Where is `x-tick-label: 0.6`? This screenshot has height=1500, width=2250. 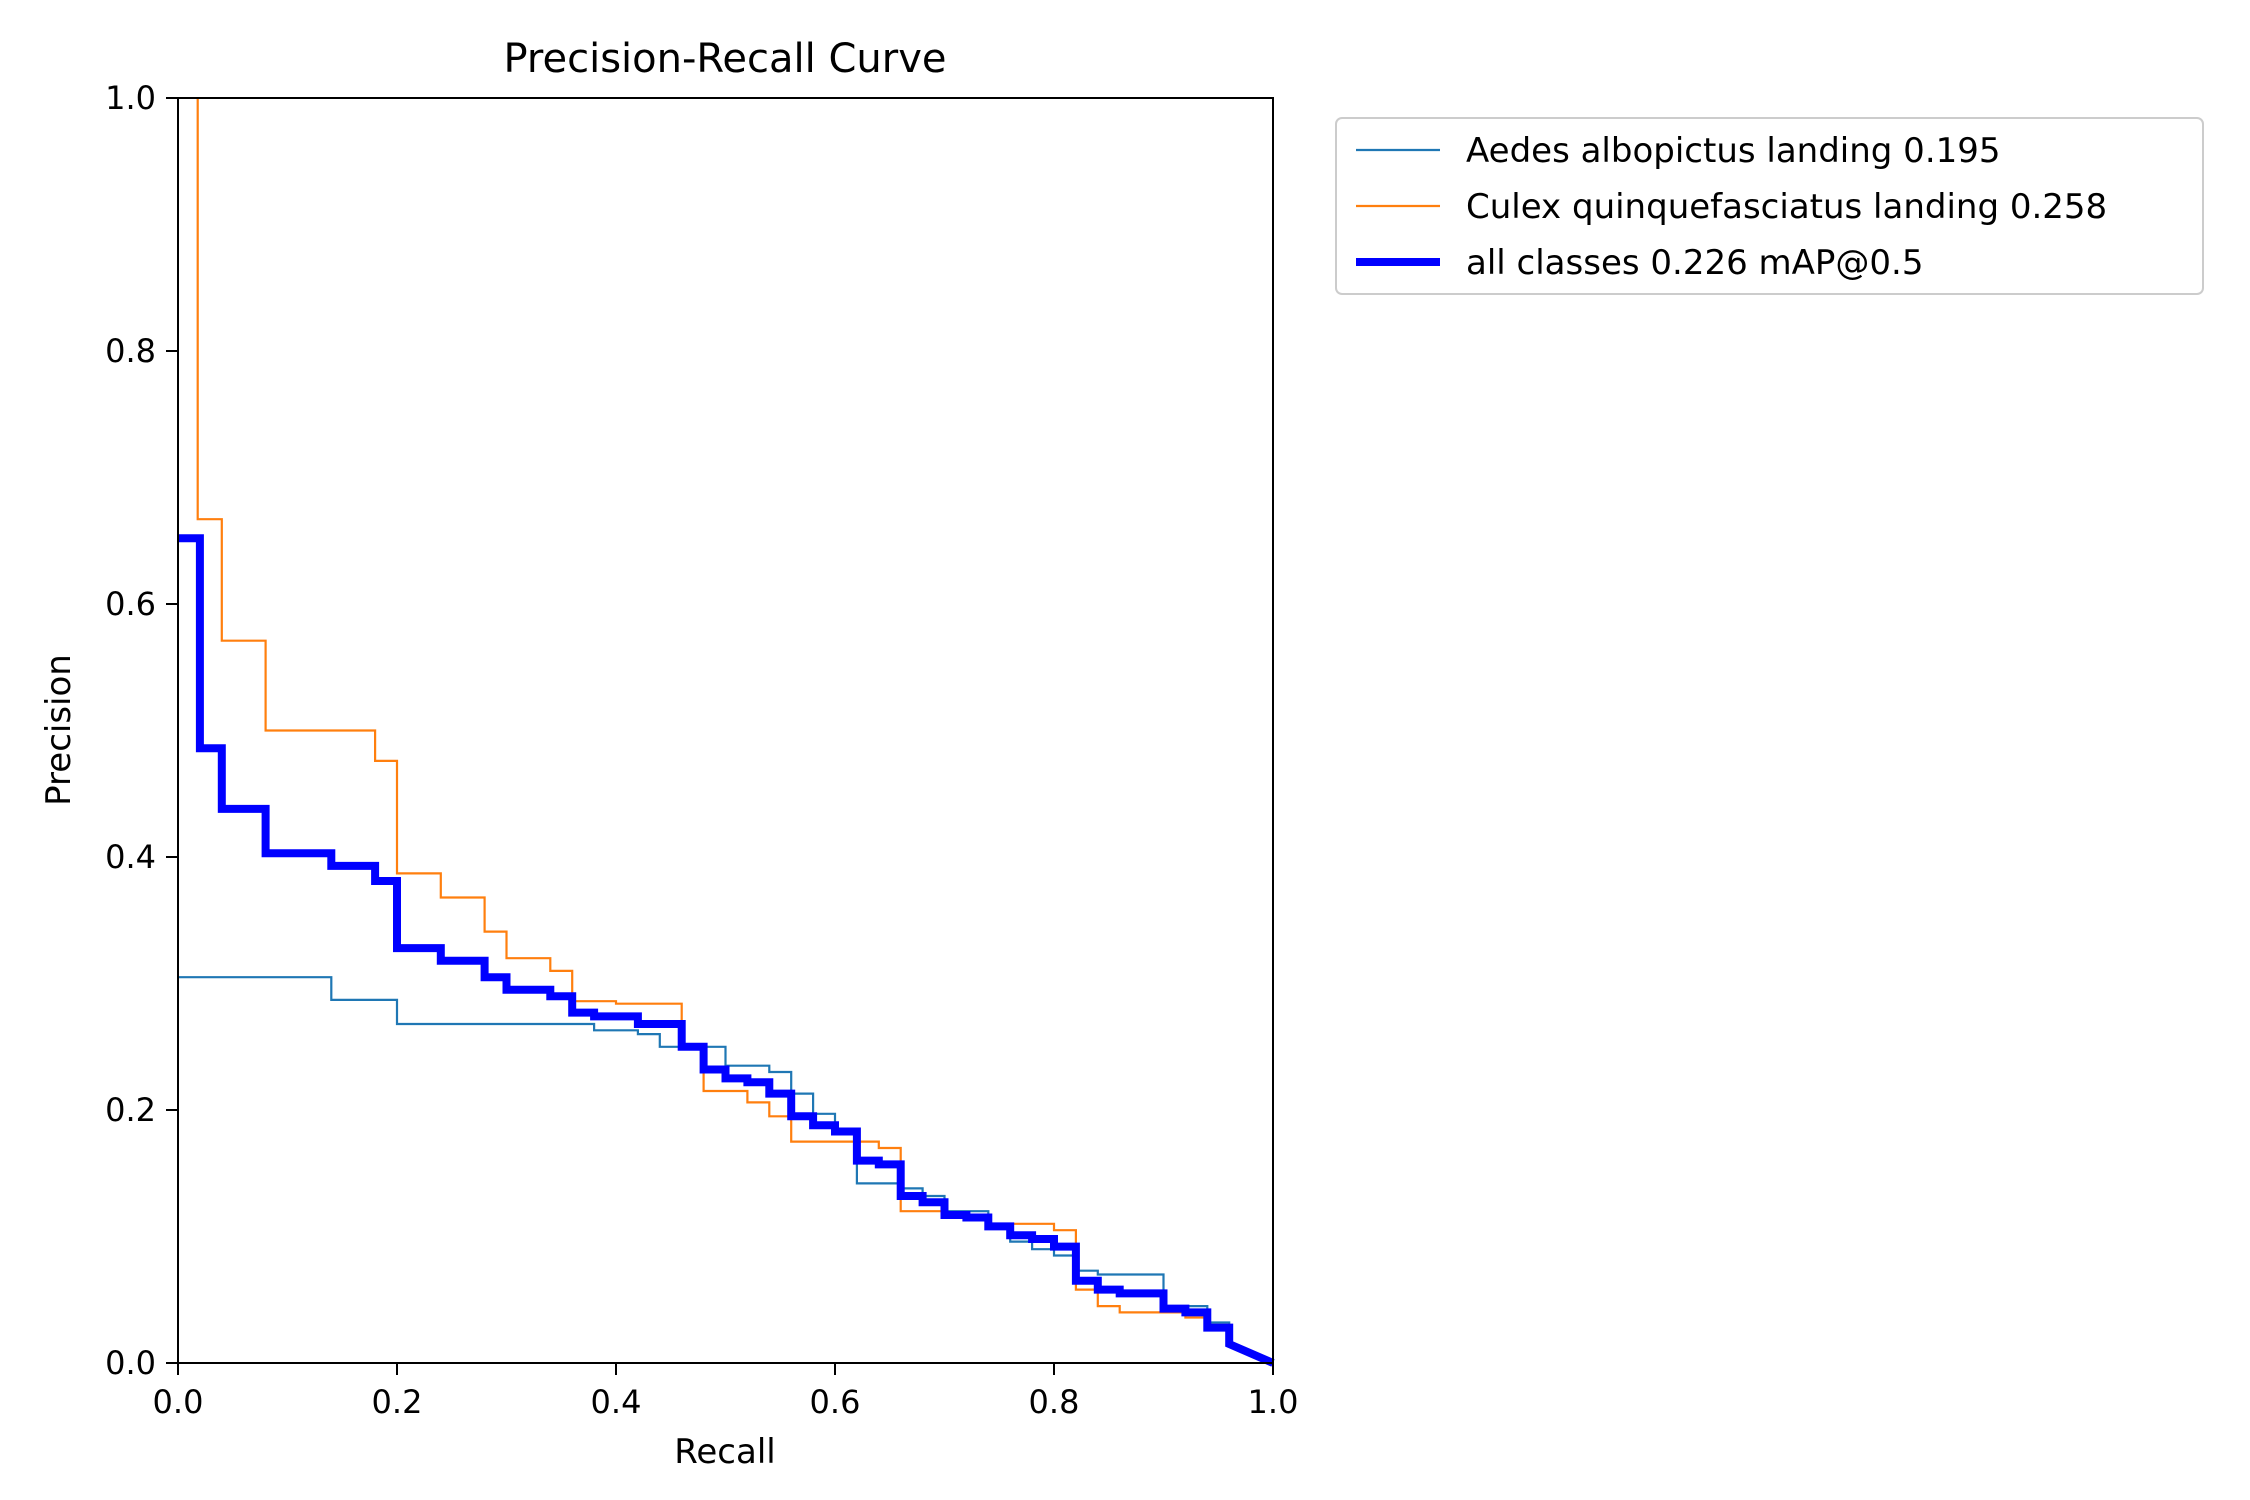 x-tick-label: 0.6 is located at coordinates (835, 1402).